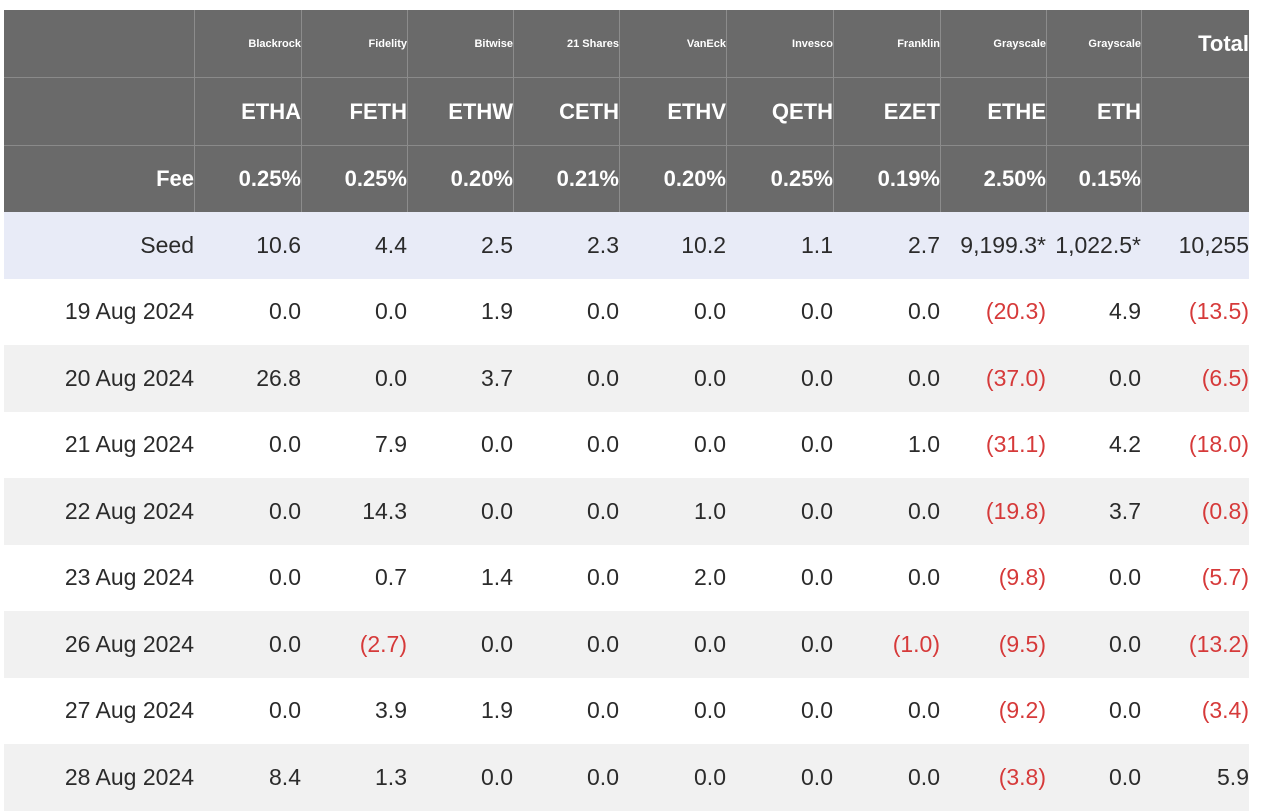  I want to click on total-header: Total, so click(1195, 44).